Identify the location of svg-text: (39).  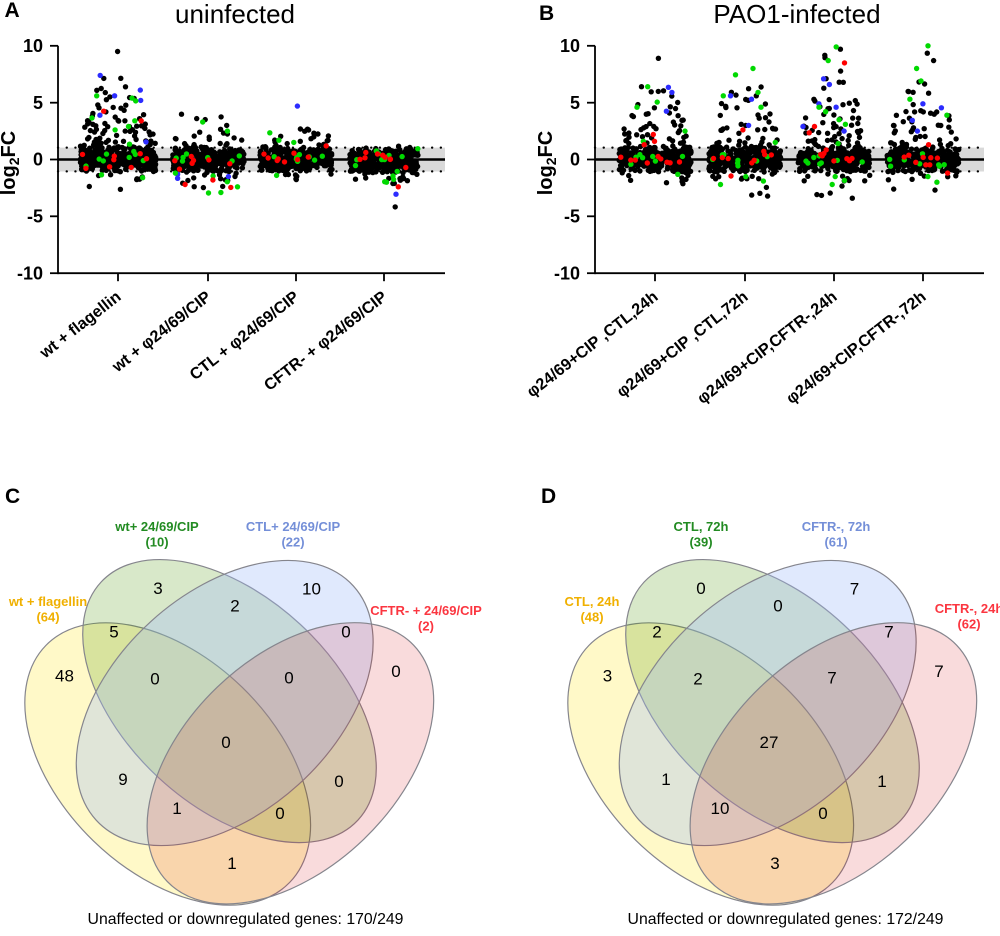
(700, 542).